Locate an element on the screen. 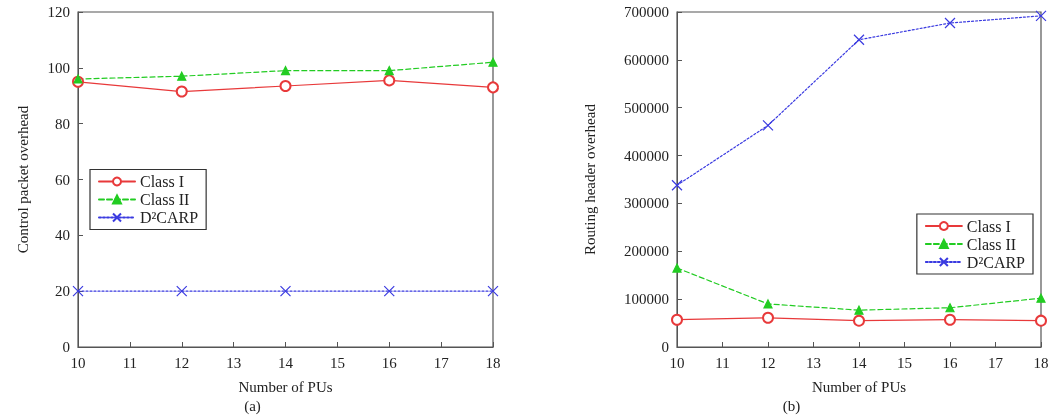  y-tick-label: 100000 is located at coordinates (646, 299).